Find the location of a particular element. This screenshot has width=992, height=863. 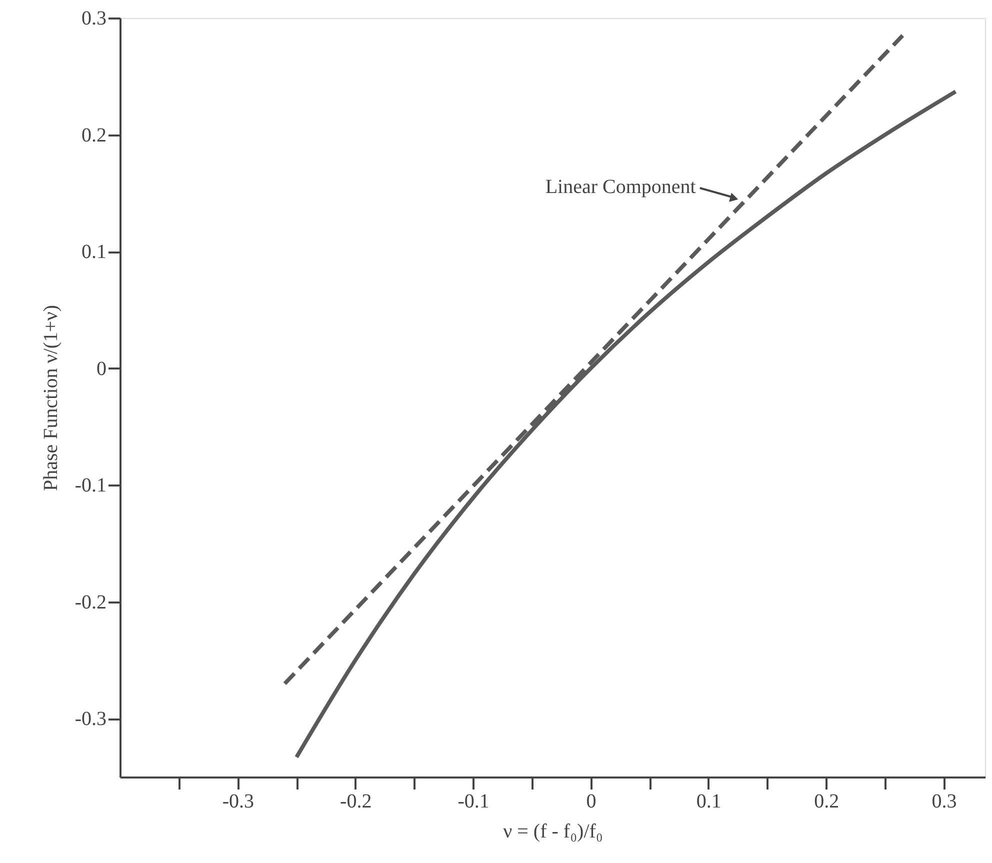

x-tick-label: -0.3 is located at coordinates (238, 801).